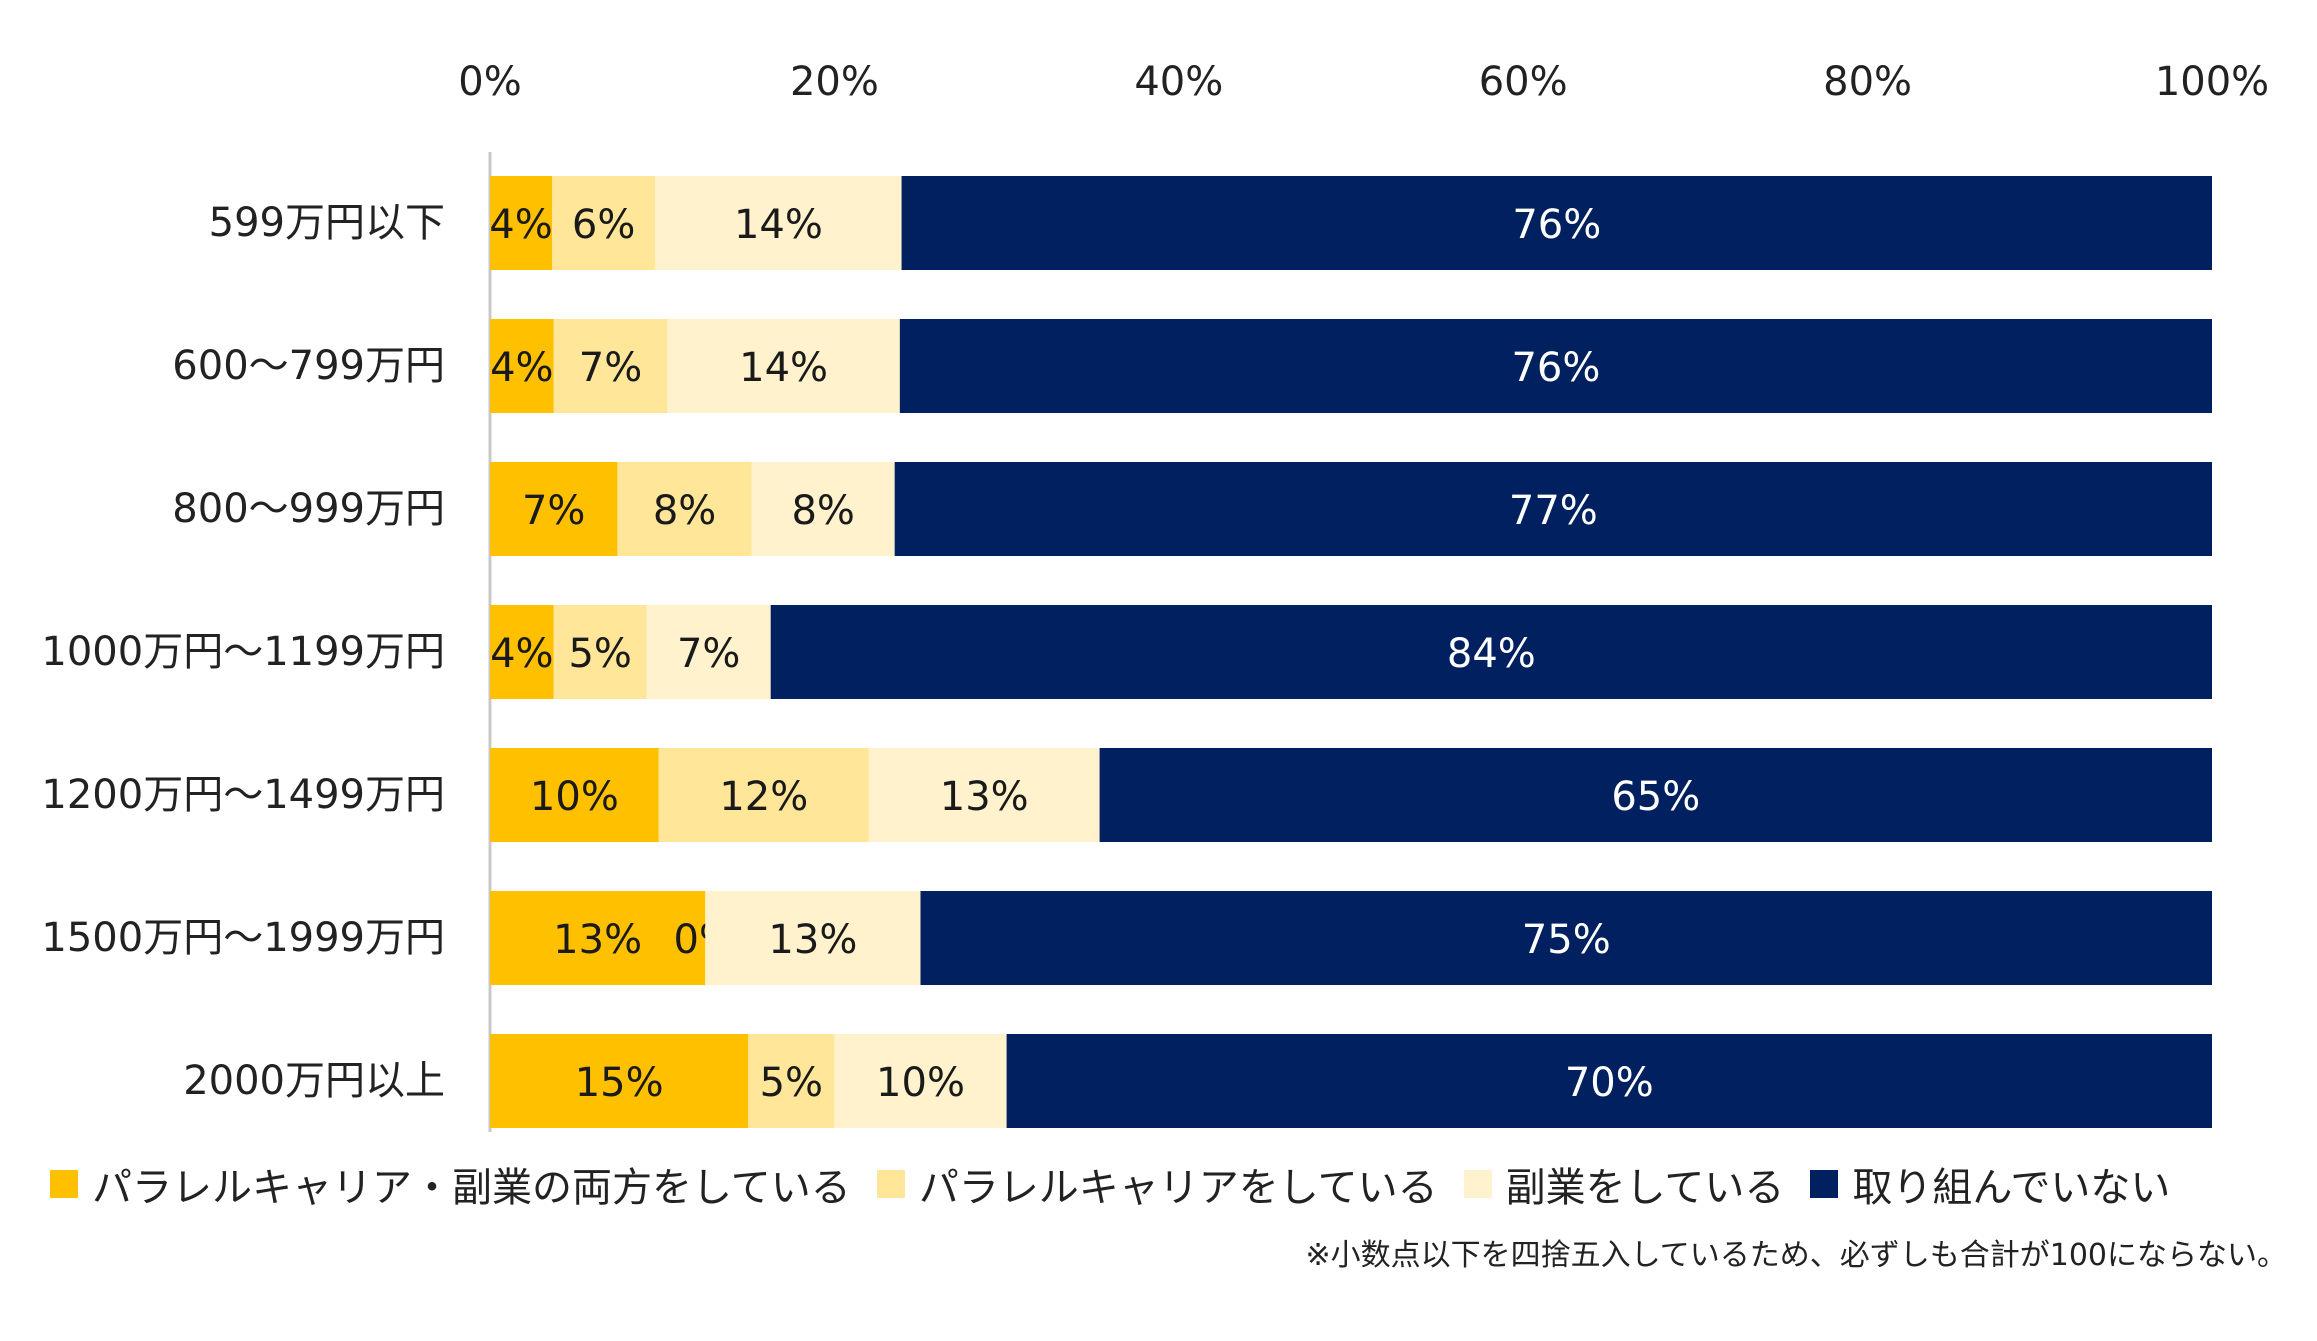 This screenshot has height=1341, width=2317. Describe the element at coordinates (314, 1081) in the screenshot. I see `category-label: 2000万円以上` at that location.